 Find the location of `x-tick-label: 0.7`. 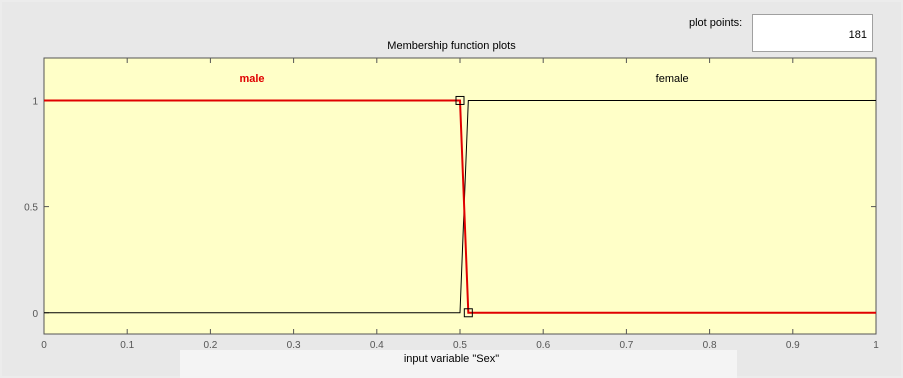

x-tick-label: 0.7 is located at coordinates (626, 345).